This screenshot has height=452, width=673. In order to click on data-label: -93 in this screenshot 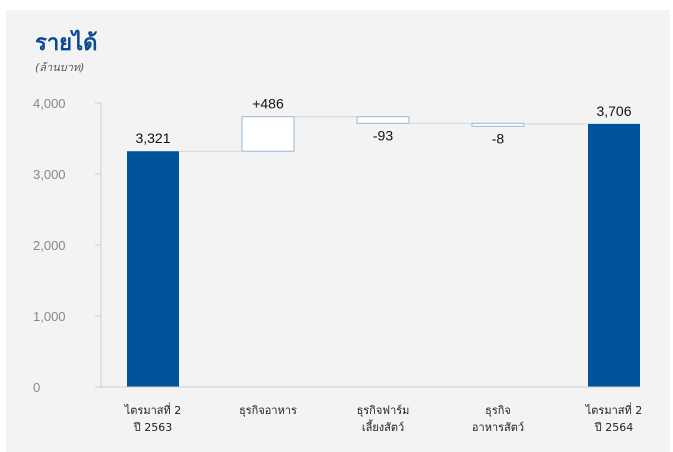, I will do `click(383, 135)`.